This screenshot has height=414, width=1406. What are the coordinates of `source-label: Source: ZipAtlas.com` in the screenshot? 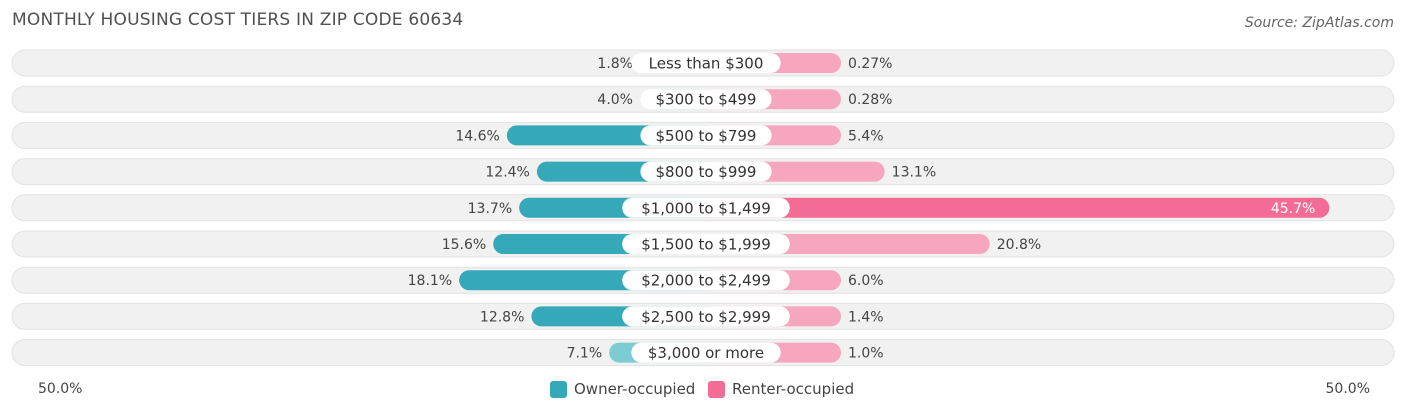 It's located at (1319, 23).